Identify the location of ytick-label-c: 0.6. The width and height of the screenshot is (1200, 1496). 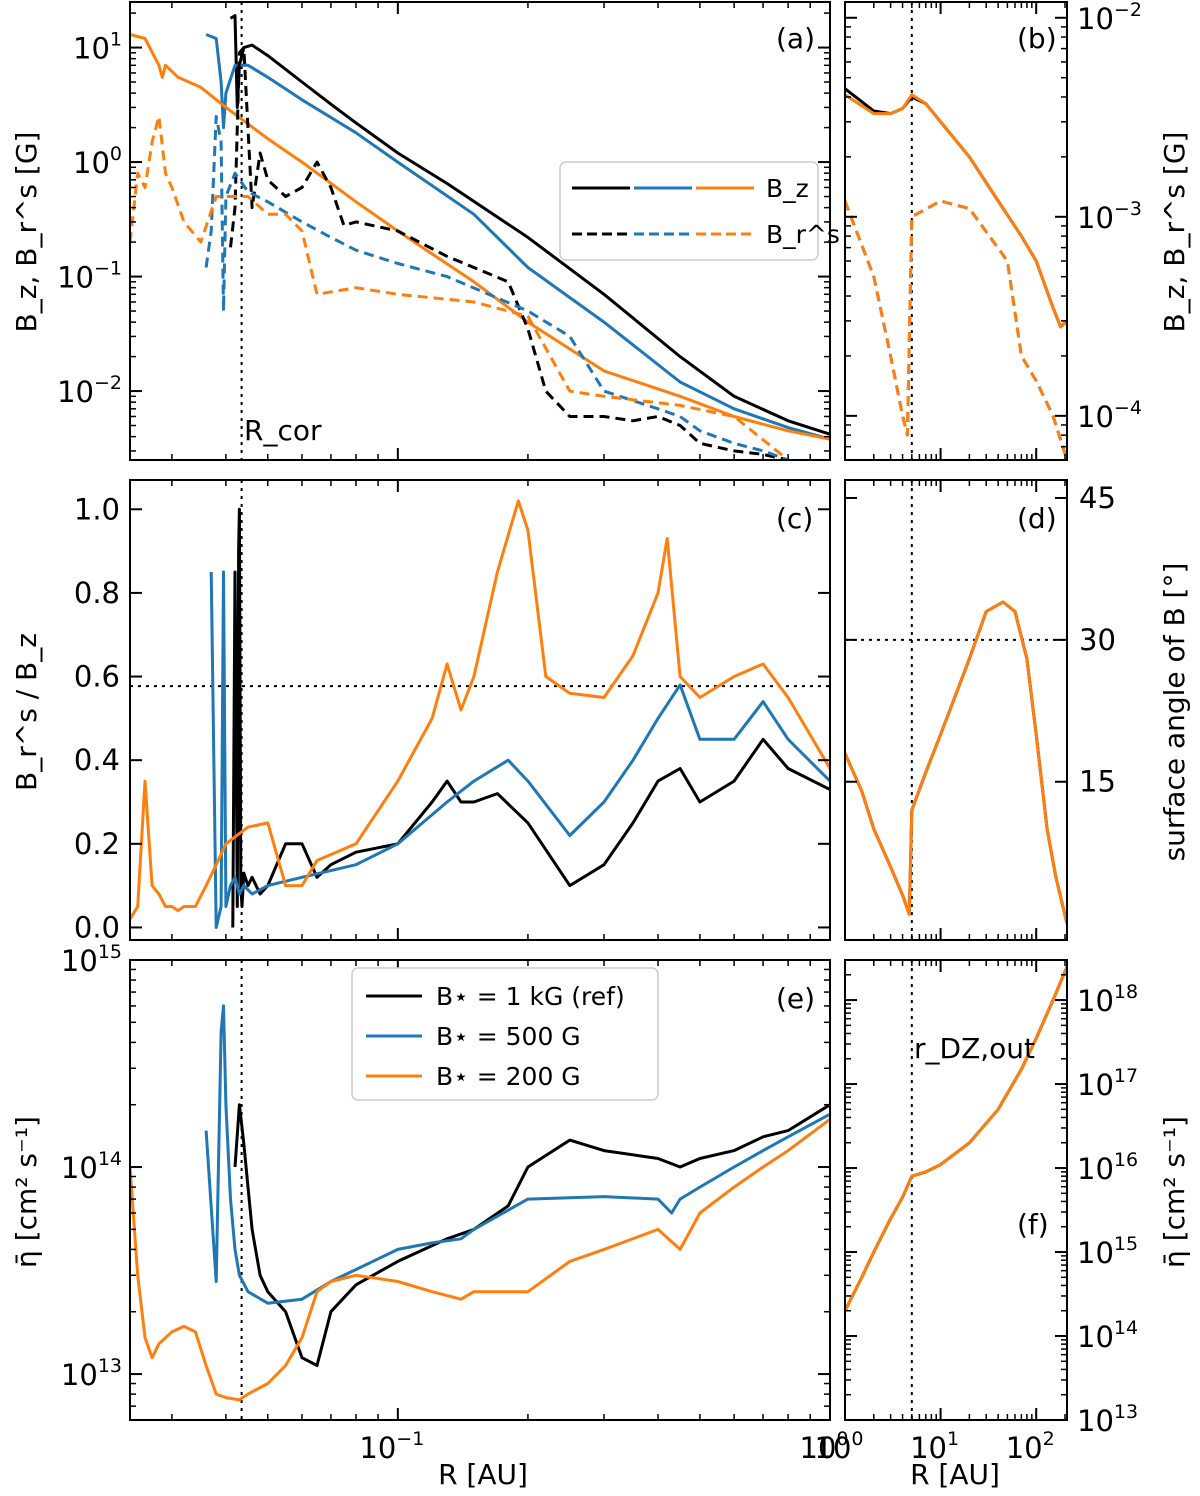
(97, 677).